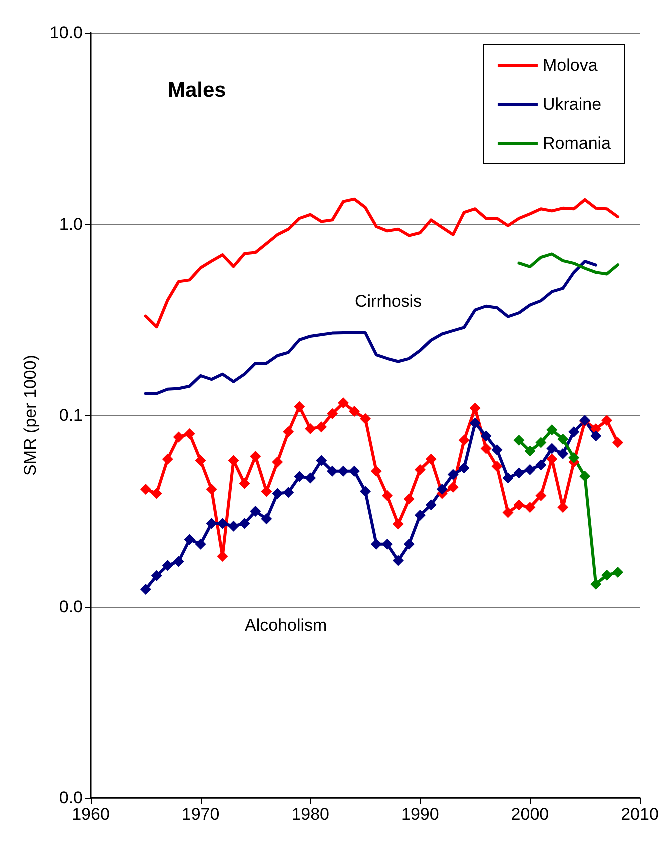 This screenshot has width=665, height=866. What do you see at coordinates (66, 33) in the screenshot?
I see `y-tick-label: 10.0` at bounding box center [66, 33].